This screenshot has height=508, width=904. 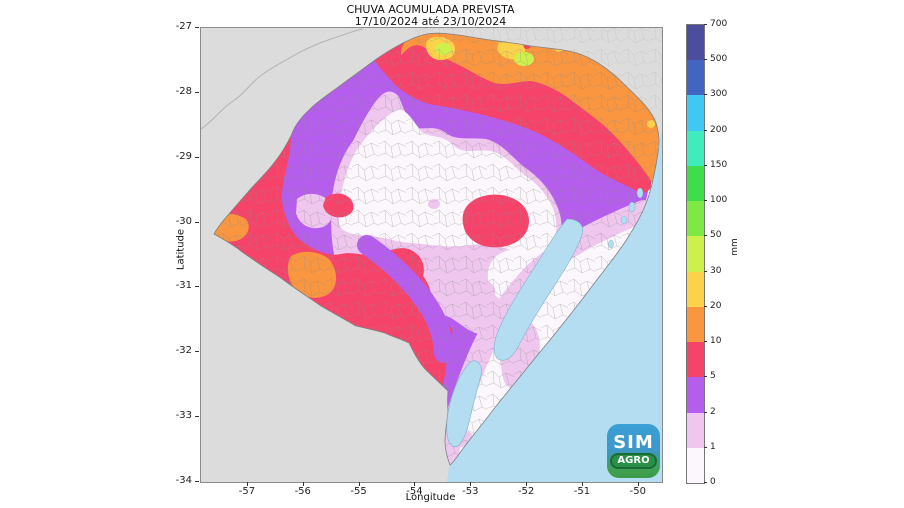 I want to click on logo-text-sim: SIM, so click(x=633, y=442).